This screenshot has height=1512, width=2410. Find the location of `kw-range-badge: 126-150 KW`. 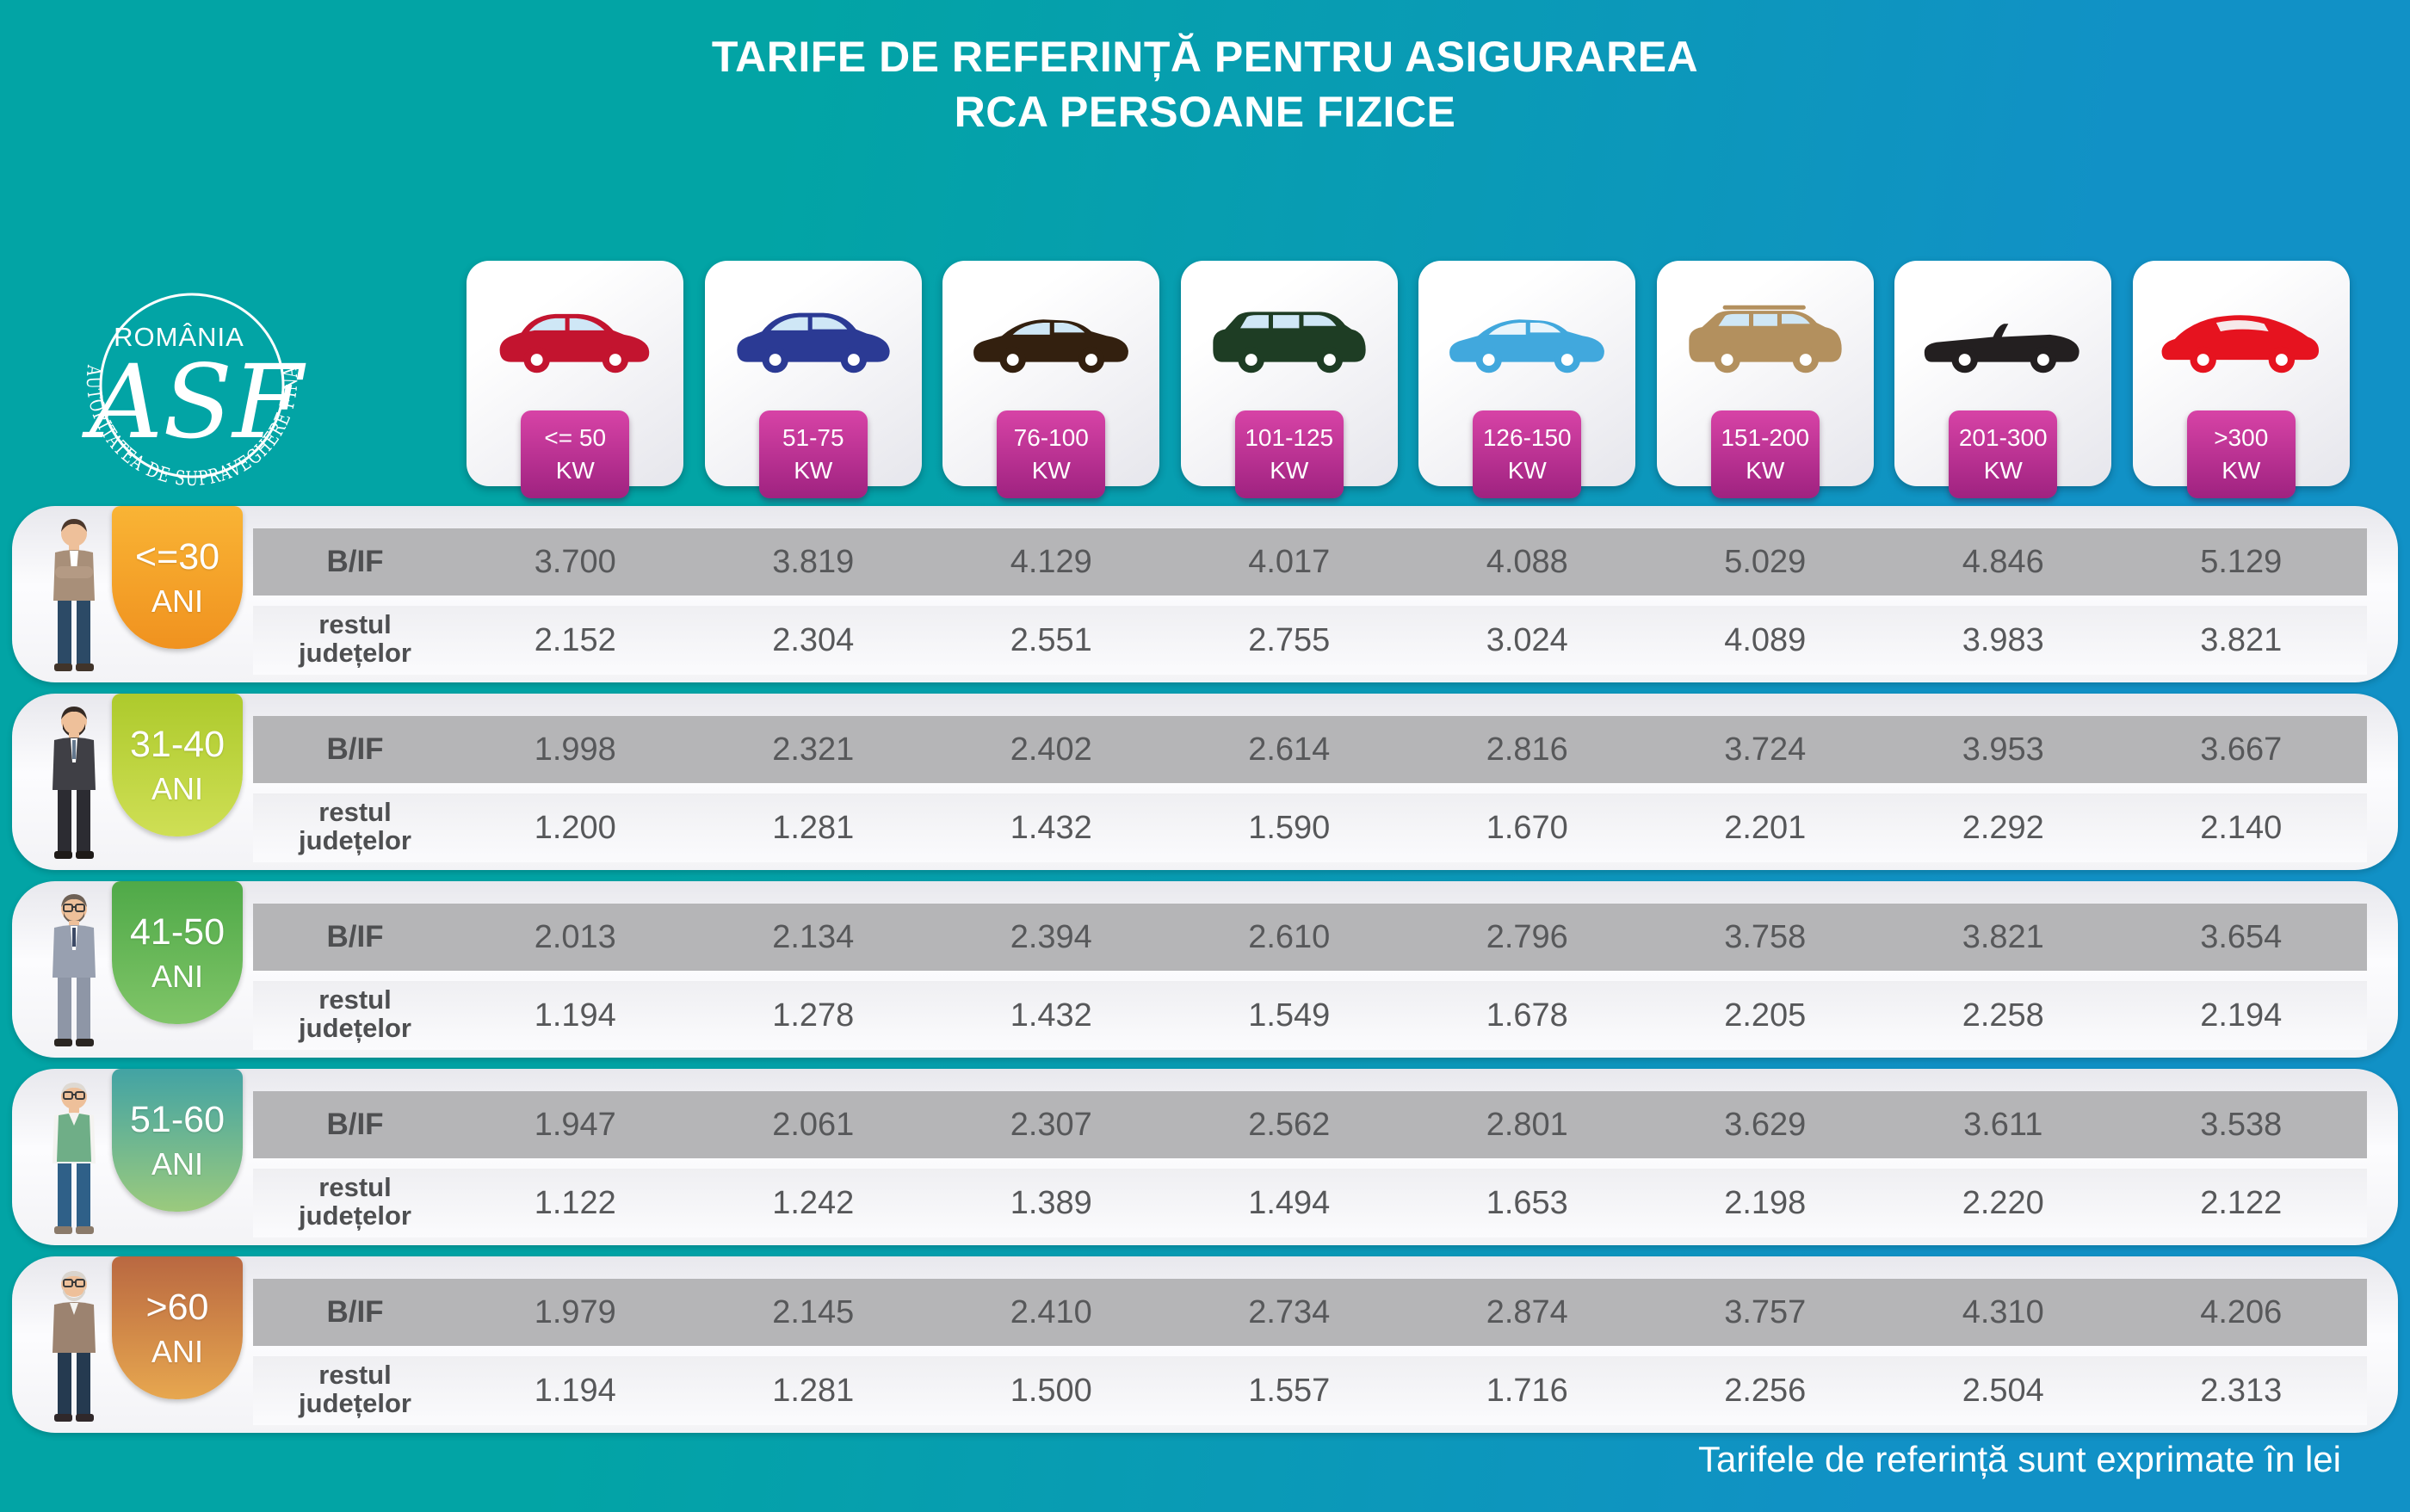

kw-range-badge: 126-150 KW is located at coordinates (1528, 454).